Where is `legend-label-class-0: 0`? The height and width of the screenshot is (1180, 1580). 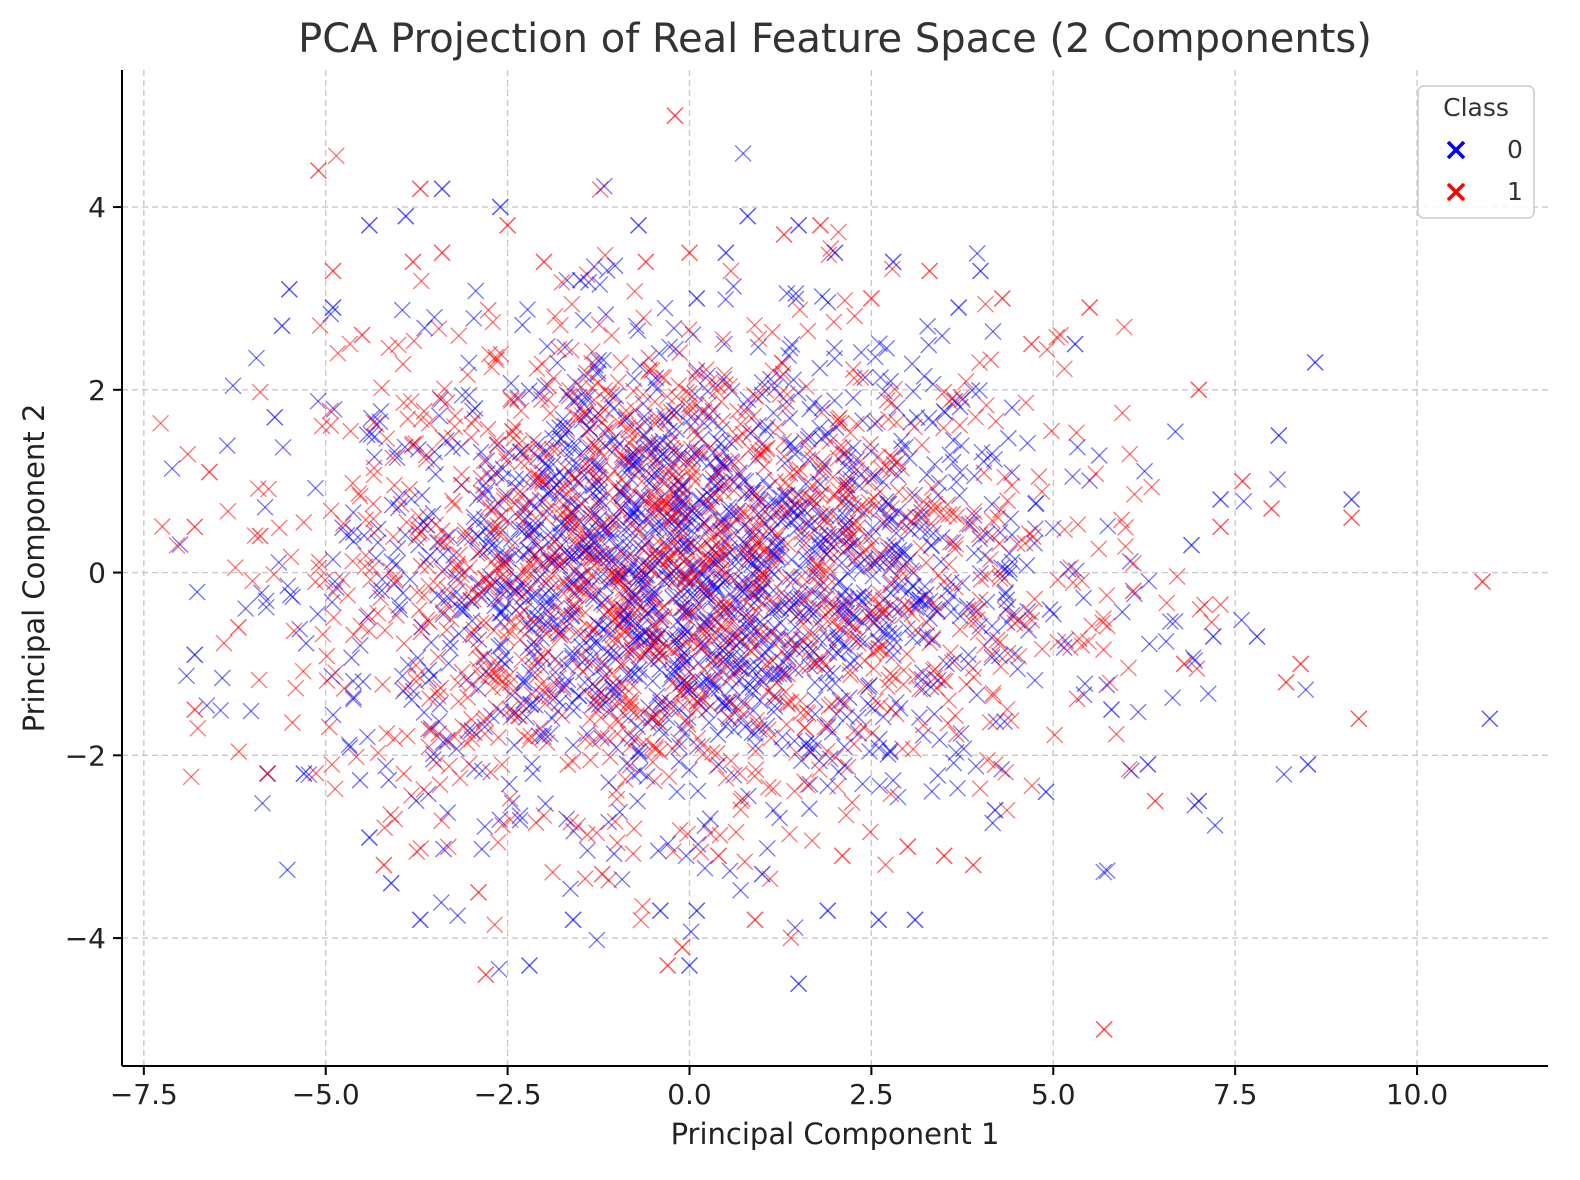
legend-label-class-0: 0 is located at coordinates (1515, 149).